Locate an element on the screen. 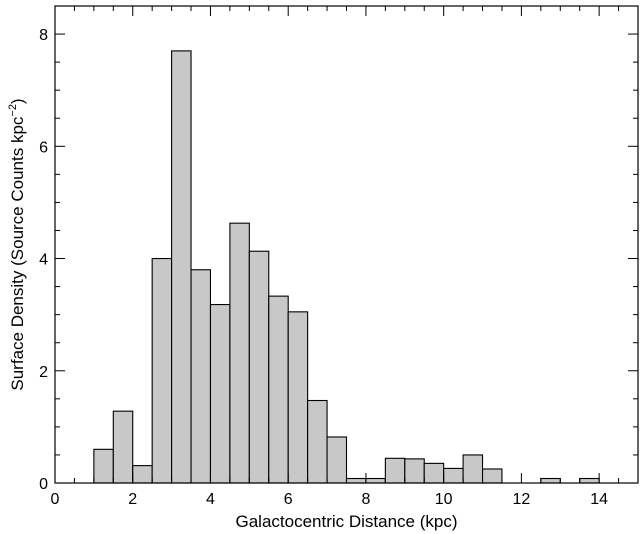 This screenshot has width=640, height=534. x-tick-label: 10 is located at coordinates (444, 499).